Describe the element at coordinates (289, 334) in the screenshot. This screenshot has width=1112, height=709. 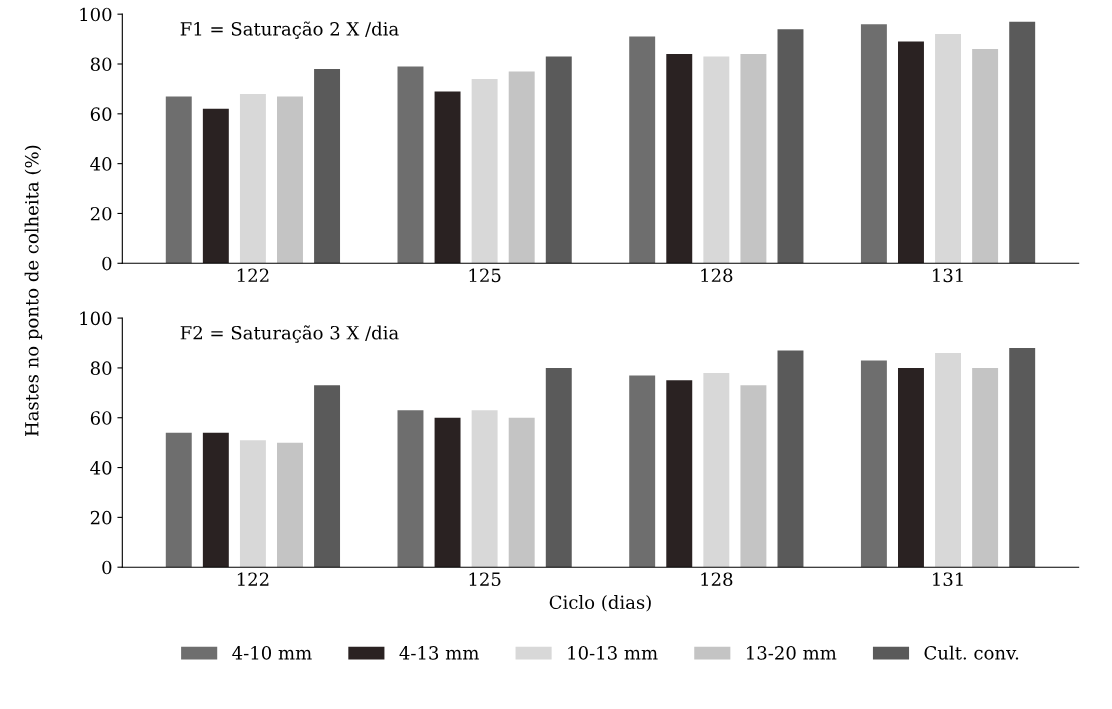
I see `chart-title: F2 = Saturação 3 X /dia` at that location.